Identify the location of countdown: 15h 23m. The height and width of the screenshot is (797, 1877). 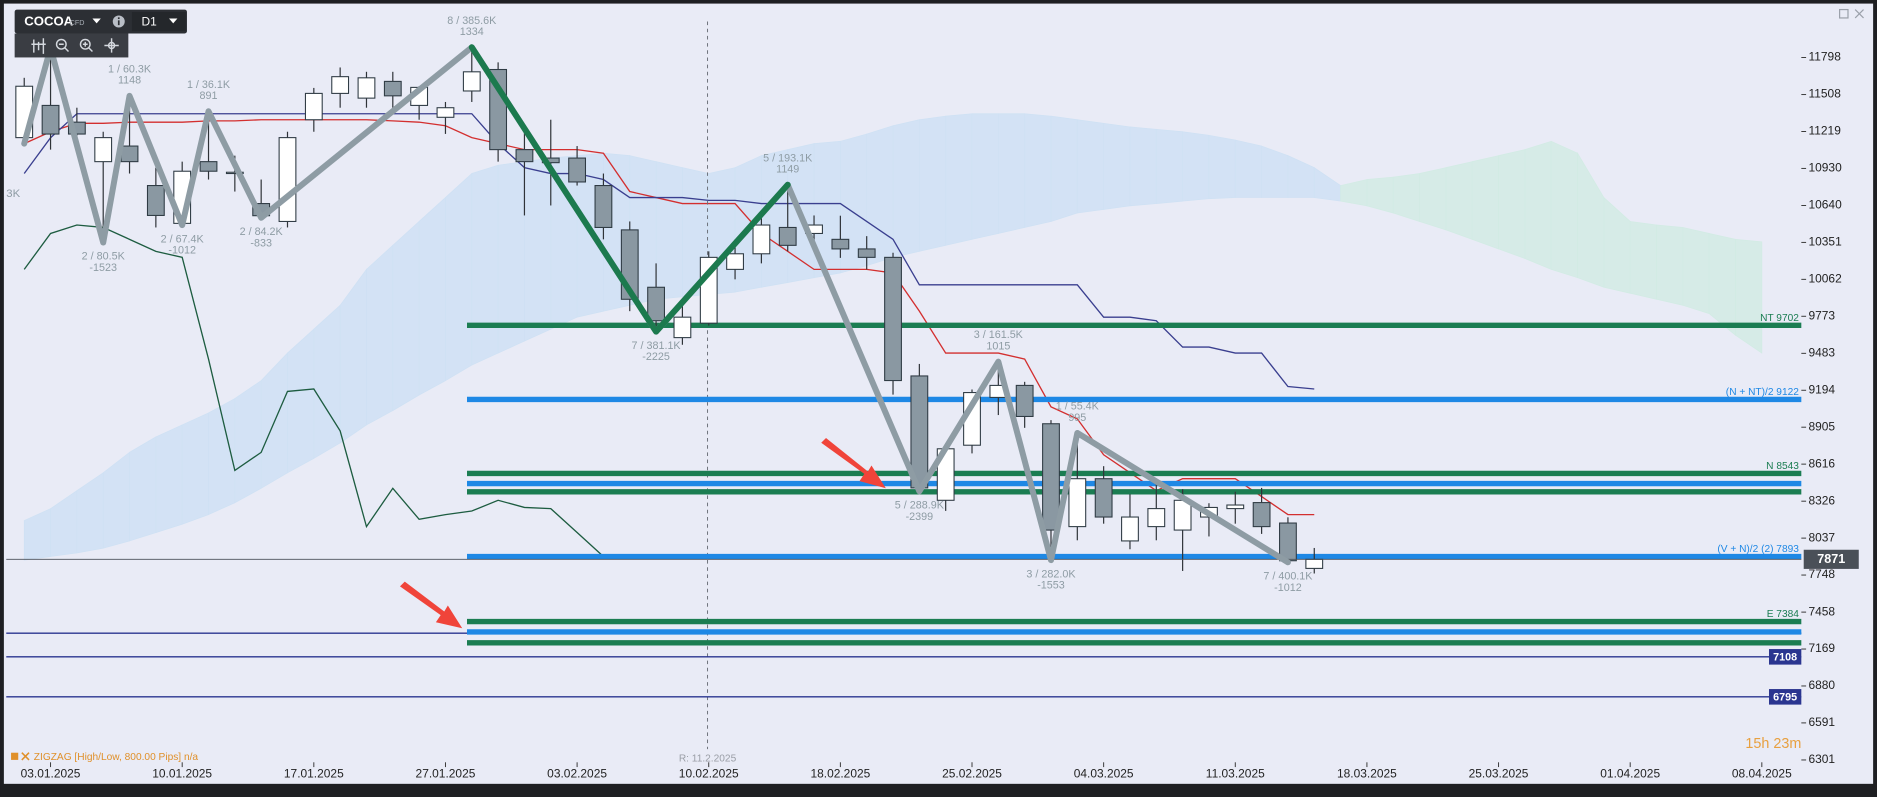
(1773, 744).